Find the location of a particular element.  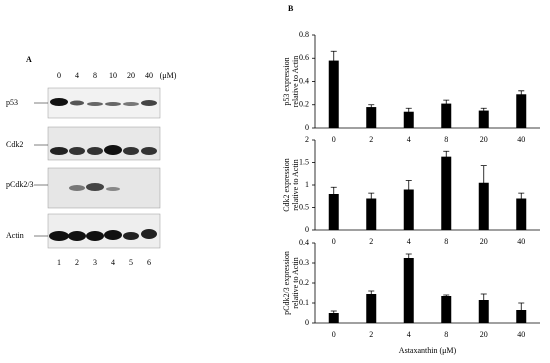

y-tick-label: 1.5 is located at coordinates (304, 161).